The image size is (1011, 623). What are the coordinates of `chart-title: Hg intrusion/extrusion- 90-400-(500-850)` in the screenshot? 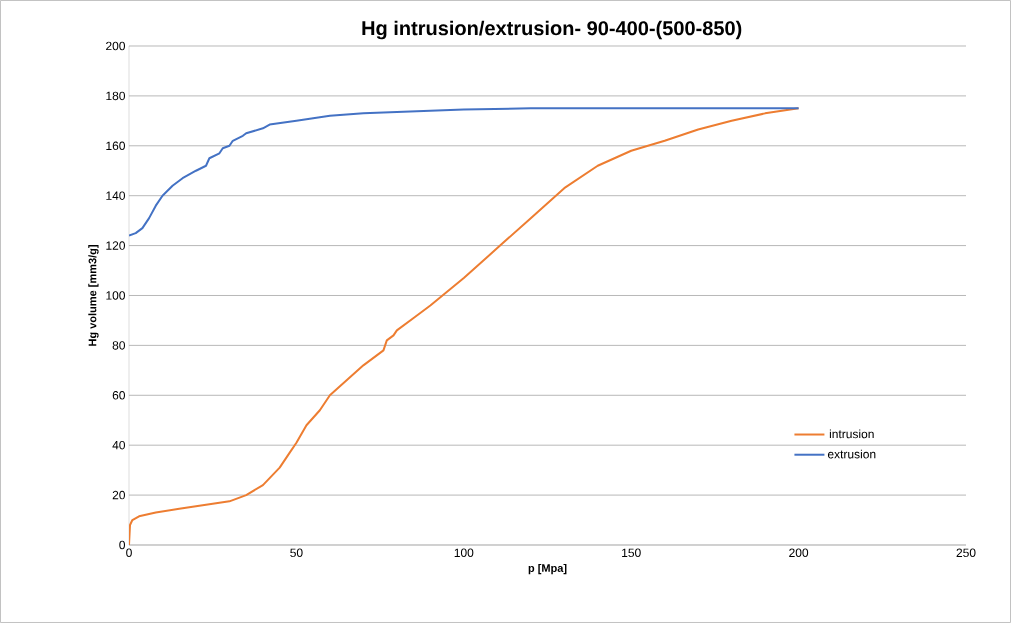 It's located at (552, 30).